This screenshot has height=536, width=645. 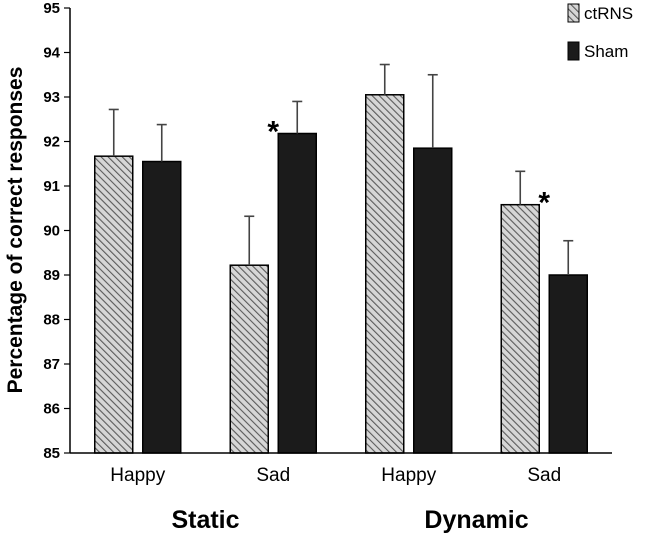 I want to click on y-tick-label: 90, so click(x=51, y=231).